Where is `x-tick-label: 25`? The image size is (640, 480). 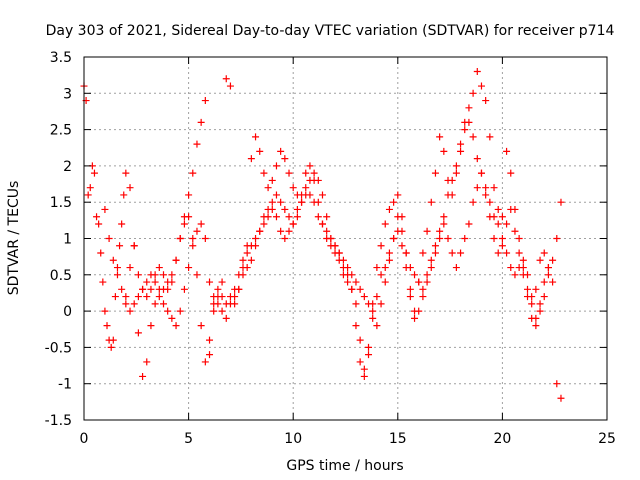 x-tick-label: 25 is located at coordinates (607, 439).